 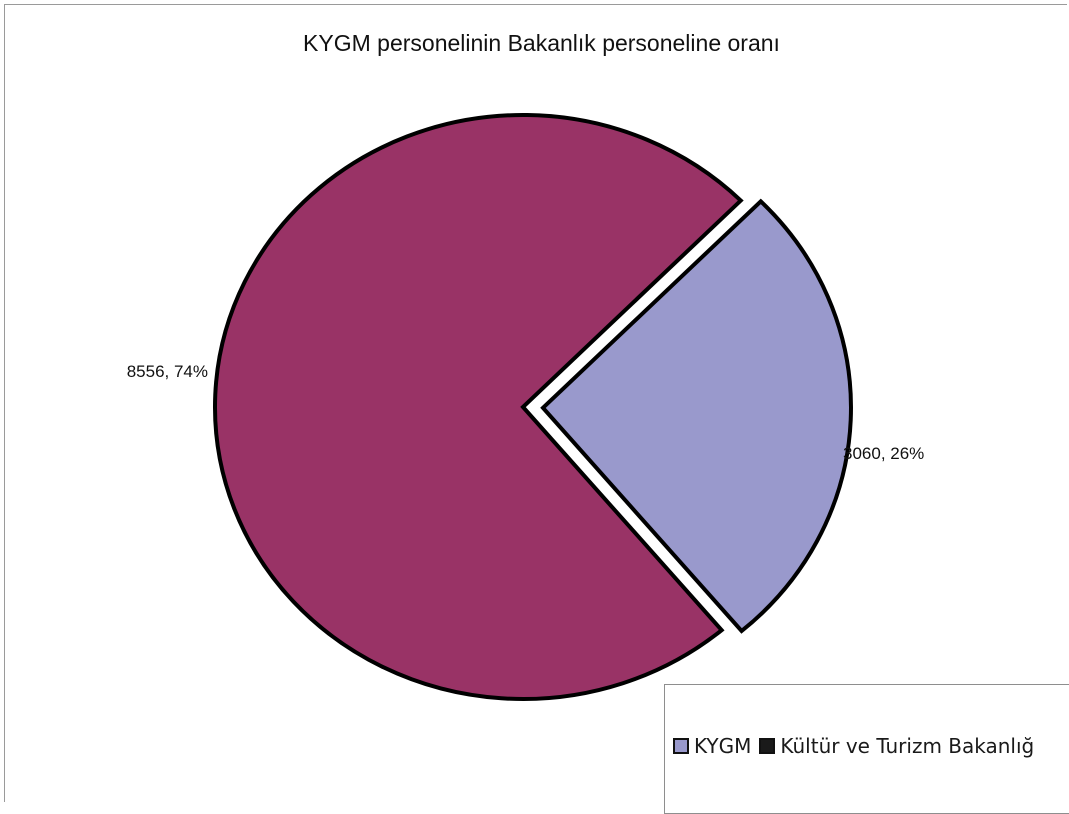 I want to click on legend-label-kygm: KYGM, so click(x=723, y=746).